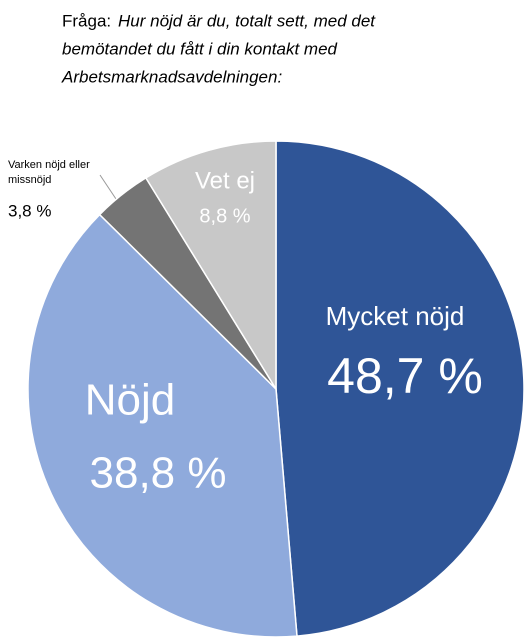  Describe the element at coordinates (130, 400) in the screenshot. I see `slice-label: Nöjd` at that location.